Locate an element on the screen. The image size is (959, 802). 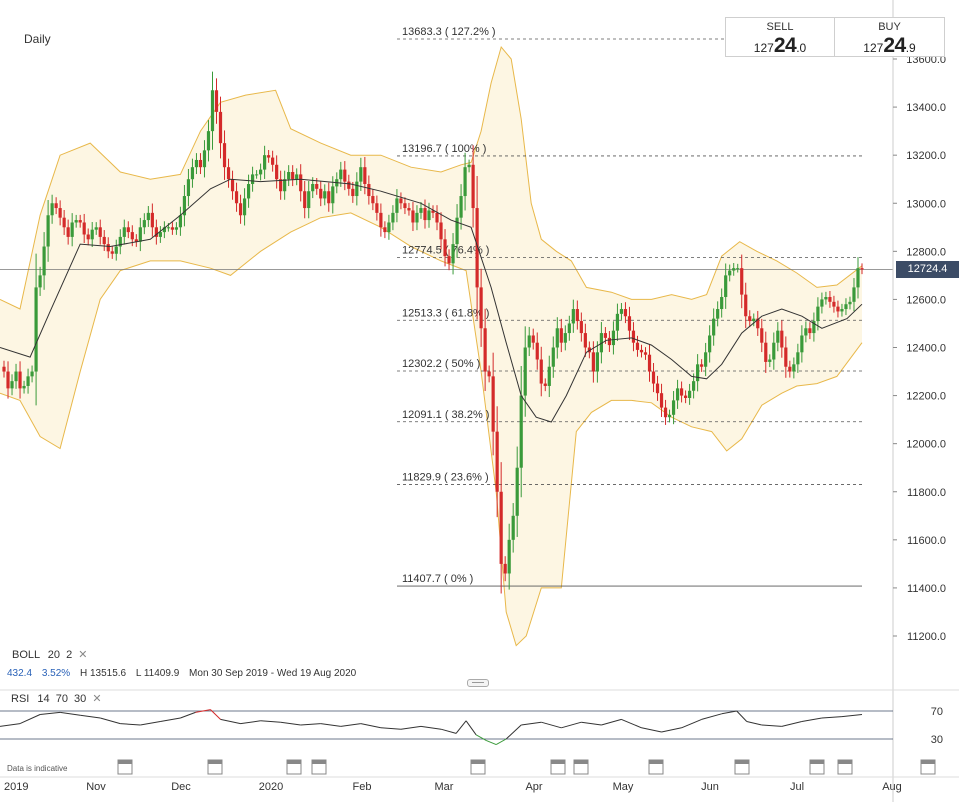
panel-resize-handle is located at coordinates (478, 683).